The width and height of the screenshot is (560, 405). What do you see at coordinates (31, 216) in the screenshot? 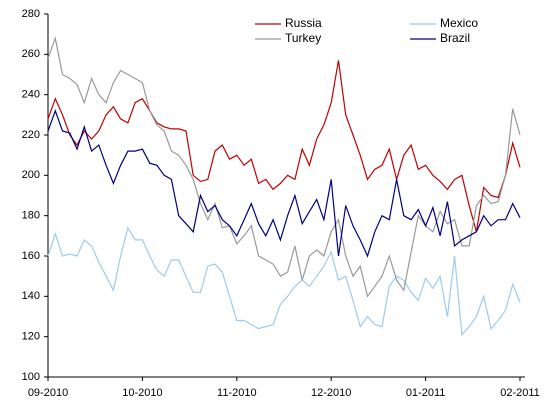
I see `y-tick-label: 180` at bounding box center [31, 216].